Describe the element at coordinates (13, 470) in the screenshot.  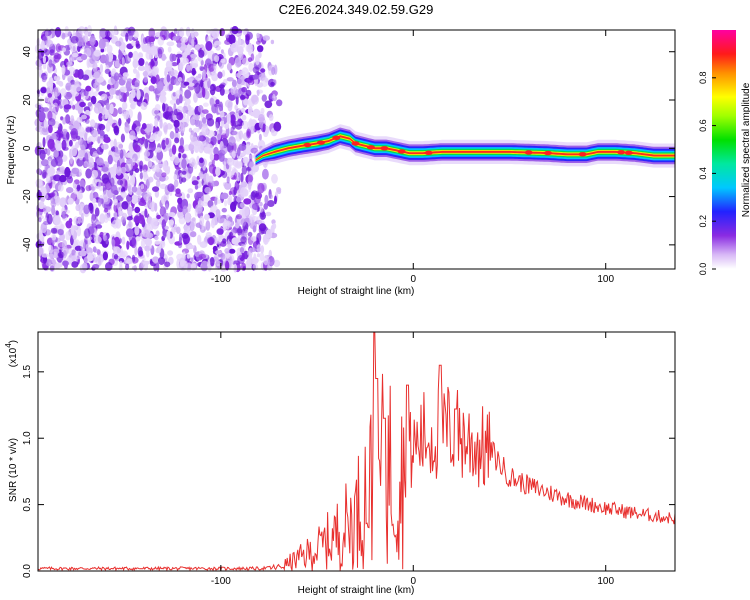
I see `snr-y-axis-label: SNR (10 * v/v)` at that location.